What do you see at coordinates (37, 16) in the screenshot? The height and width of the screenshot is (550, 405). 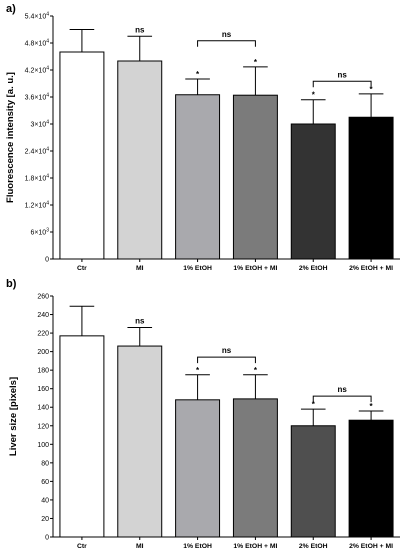 I see `y-tick-label: 5.4×10⁴` at bounding box center [37, 16].